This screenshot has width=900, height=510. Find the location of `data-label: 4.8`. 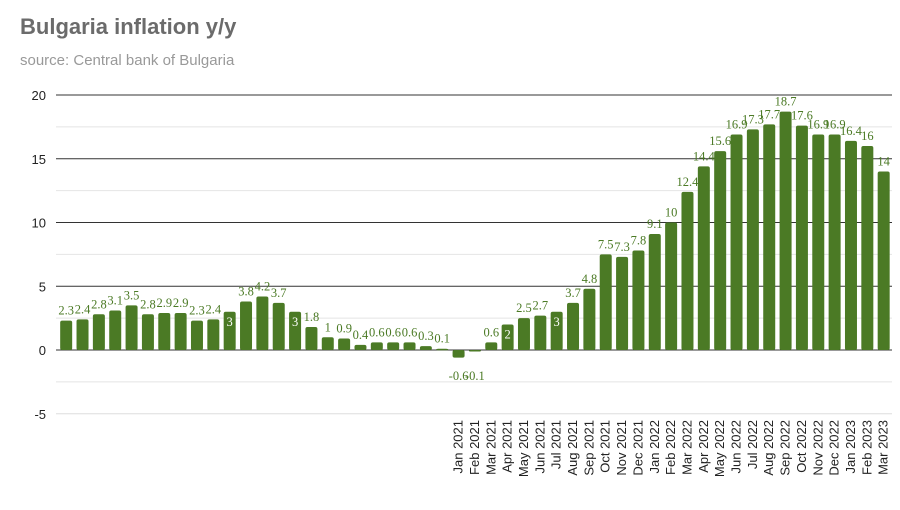

data-label: 4.8 is located at coordinates (590, 279).